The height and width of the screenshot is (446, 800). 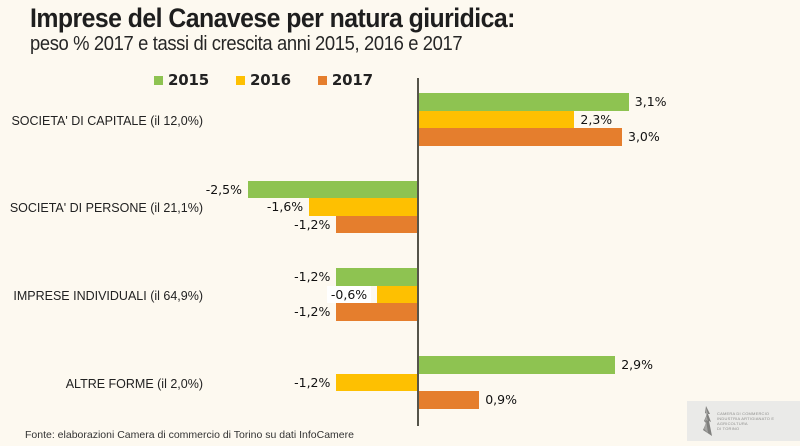 I want to click on value-label: -1,6%, so click(x=285, y=207).